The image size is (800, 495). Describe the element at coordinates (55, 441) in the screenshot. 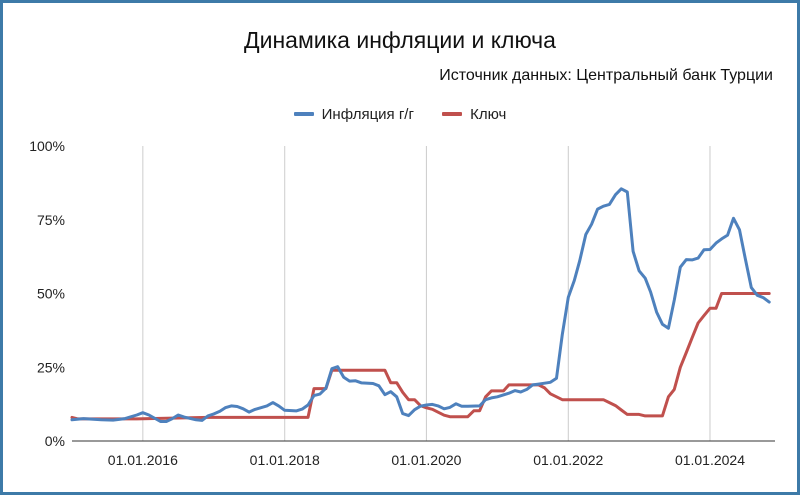

I see `y-tick-label: 0%` at that location.